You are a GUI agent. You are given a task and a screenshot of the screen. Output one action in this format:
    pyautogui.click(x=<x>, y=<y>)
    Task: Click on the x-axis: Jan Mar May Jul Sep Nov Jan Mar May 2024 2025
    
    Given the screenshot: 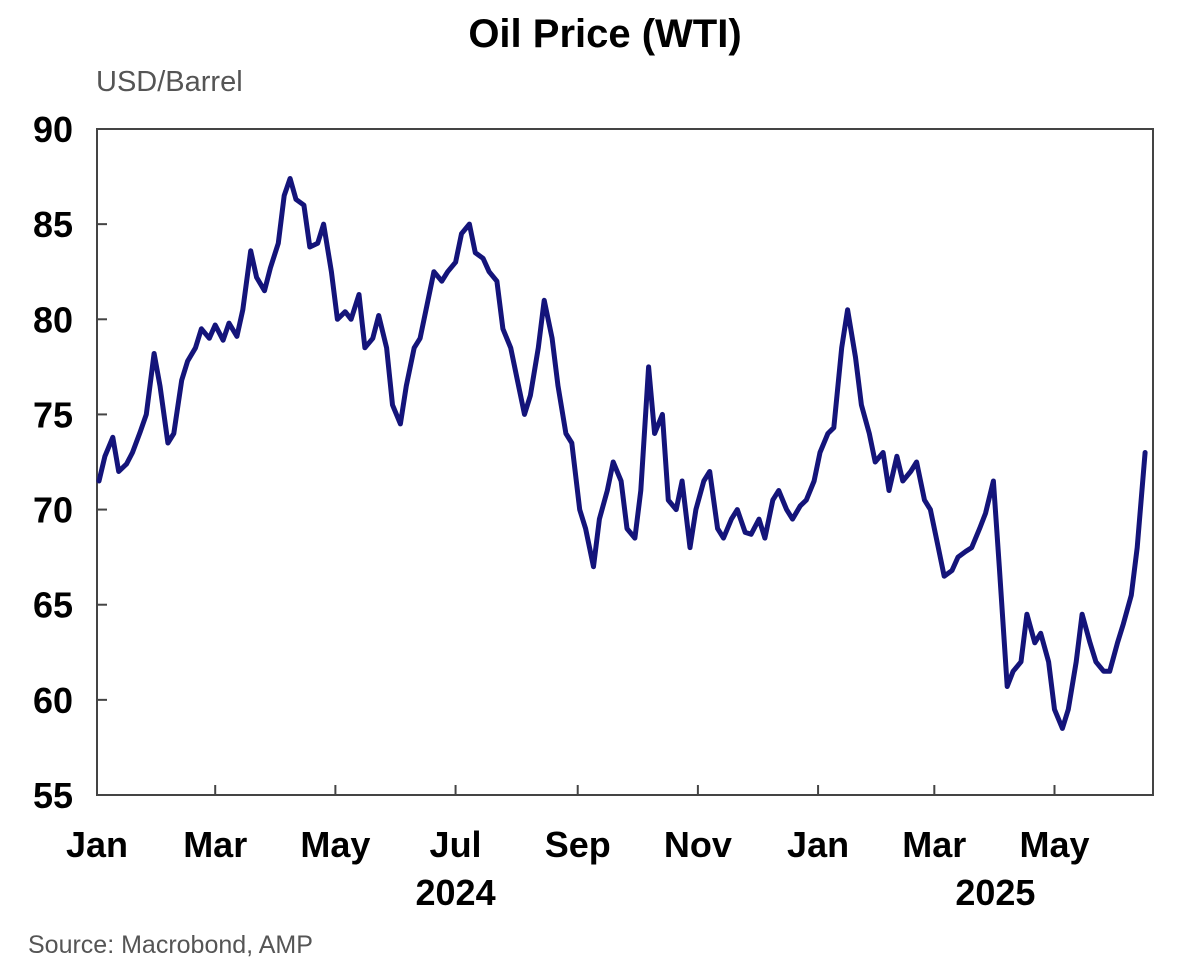 What is the action you would take?
    pyautogui.click(x=578, y=849)
    